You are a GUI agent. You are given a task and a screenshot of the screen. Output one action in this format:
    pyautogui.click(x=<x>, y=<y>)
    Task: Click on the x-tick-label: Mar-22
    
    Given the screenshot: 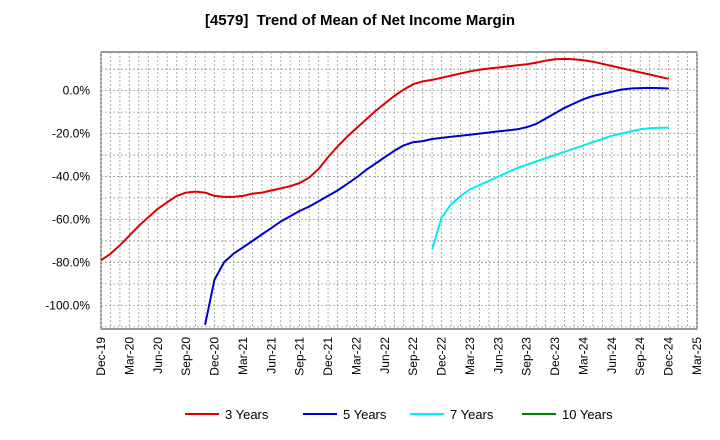 What is the action you would take?
    pyautogui.click(x=356, y=356)
    